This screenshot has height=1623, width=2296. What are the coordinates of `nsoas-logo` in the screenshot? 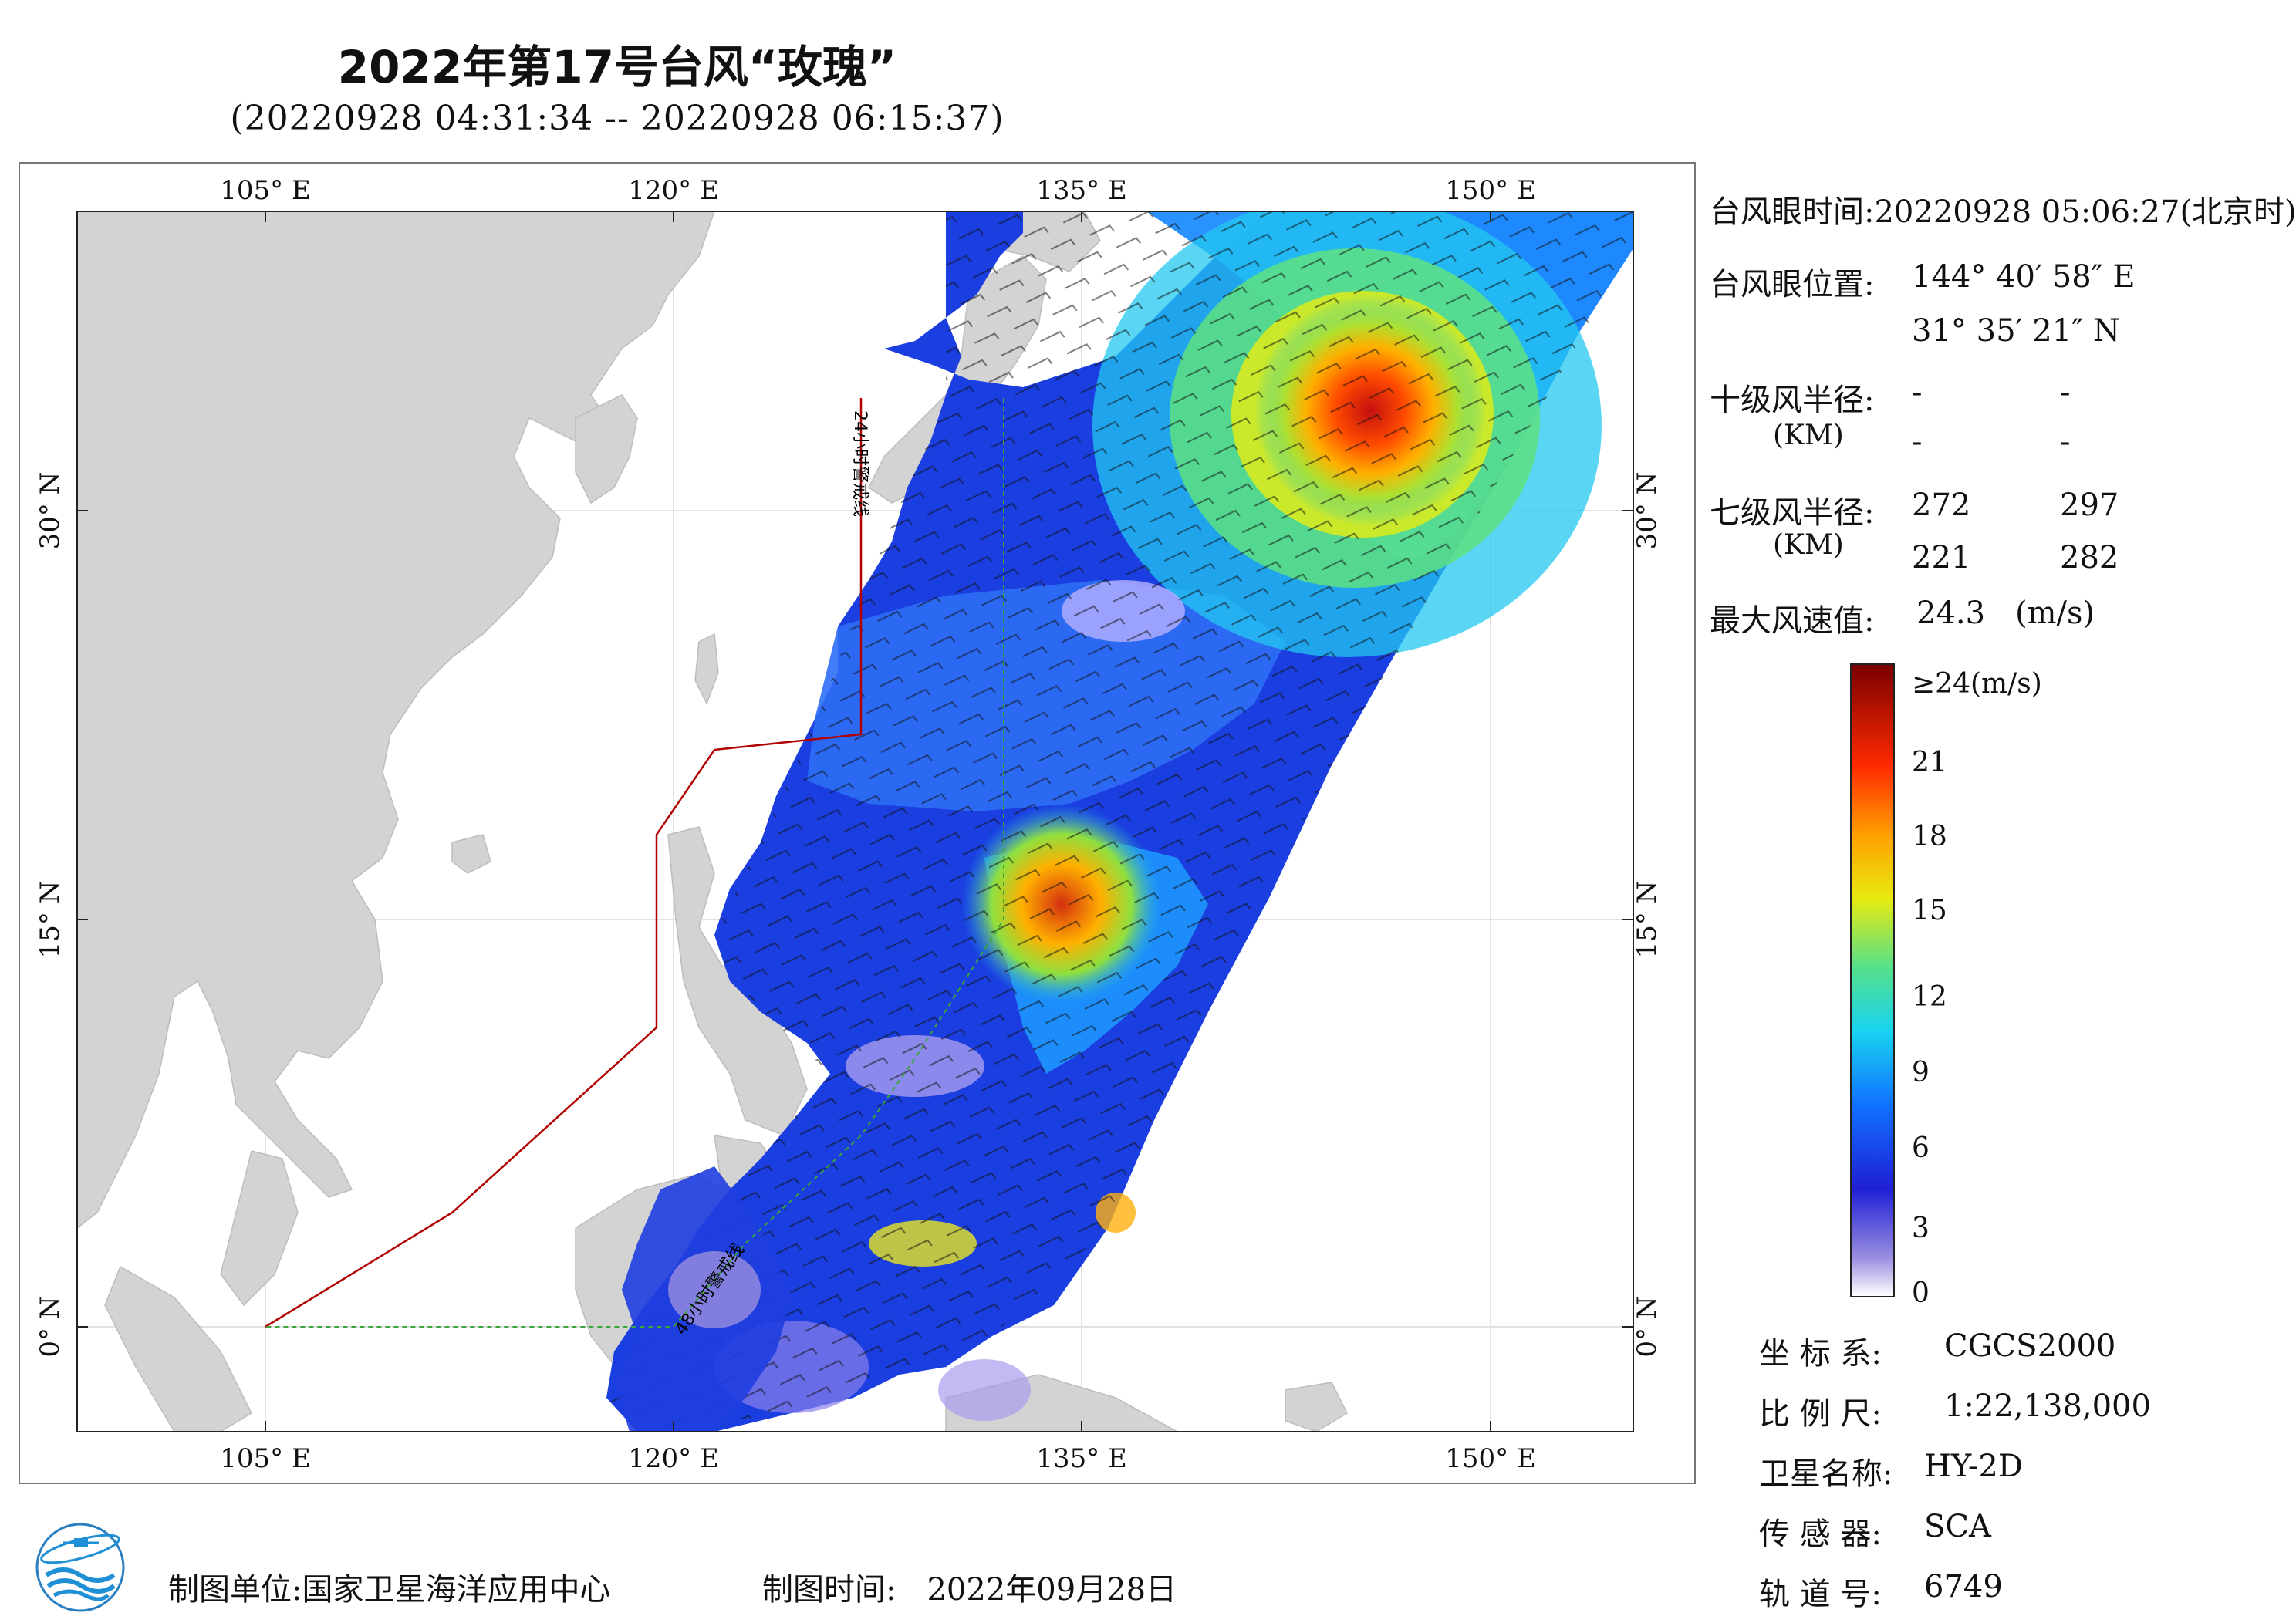 It's located at (80, 1567).